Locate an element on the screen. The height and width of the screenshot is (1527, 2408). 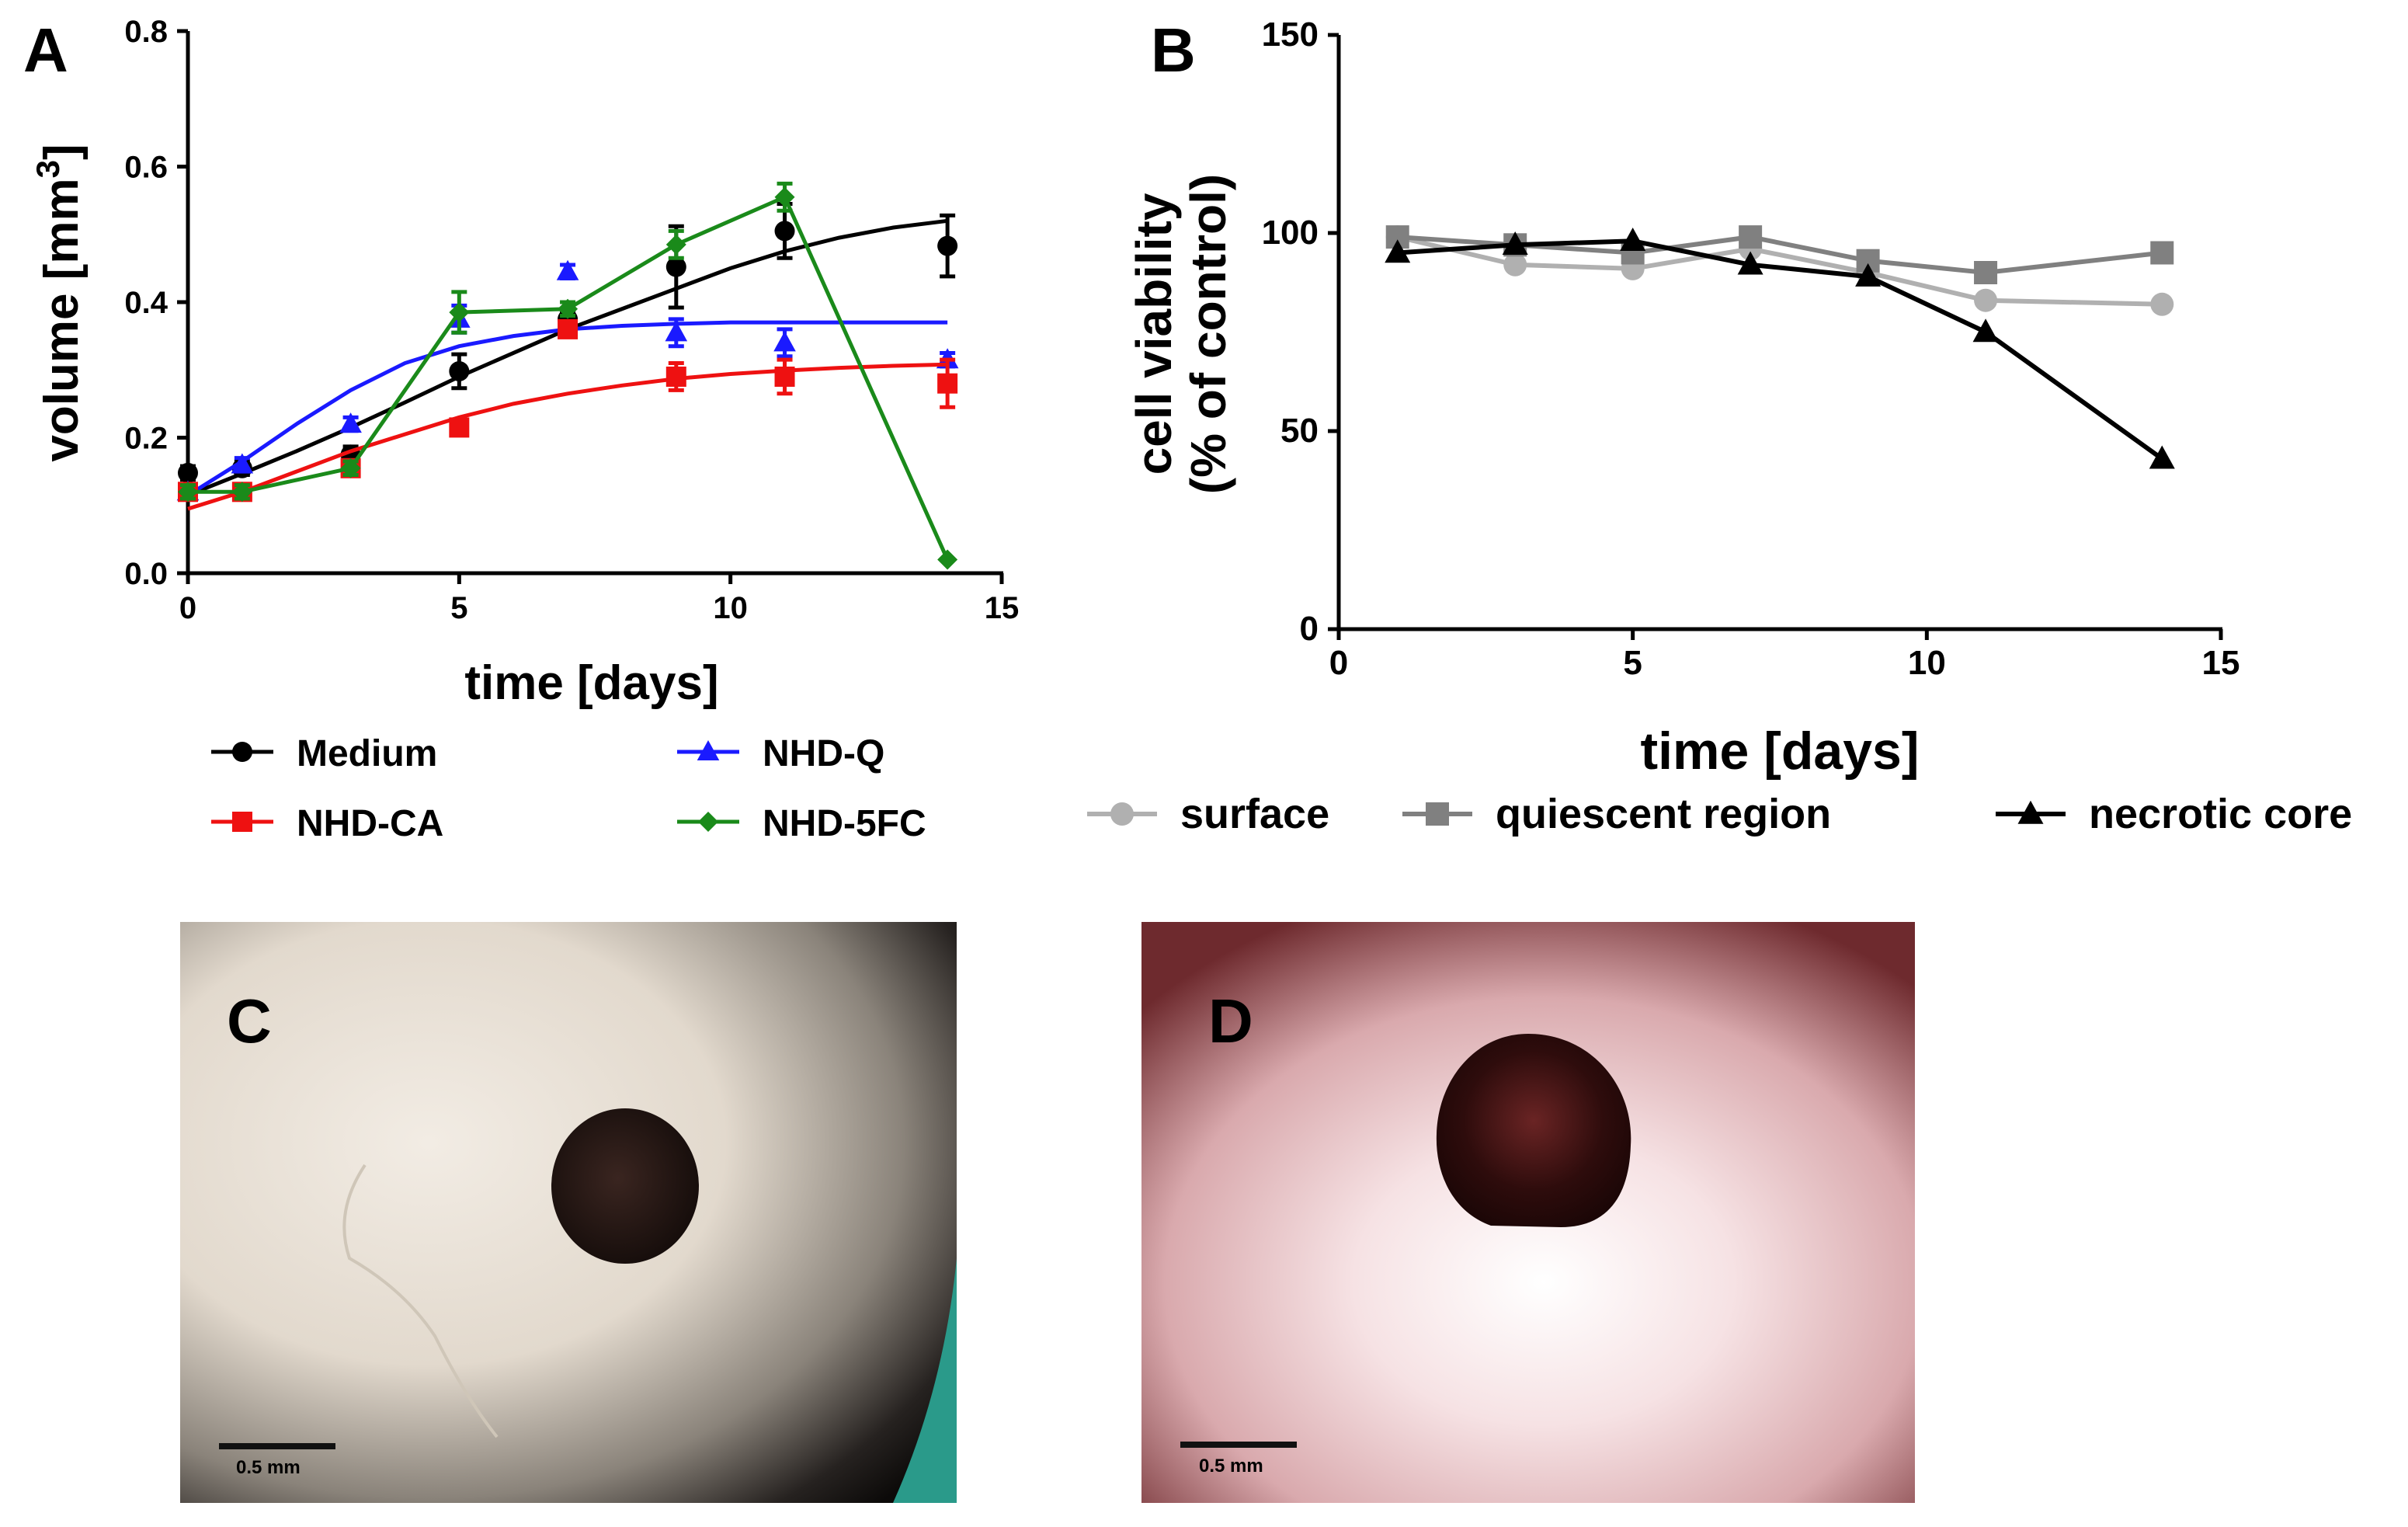
scale-bar-c-label: 0.5 mm is located at coordinates (268, 1467).